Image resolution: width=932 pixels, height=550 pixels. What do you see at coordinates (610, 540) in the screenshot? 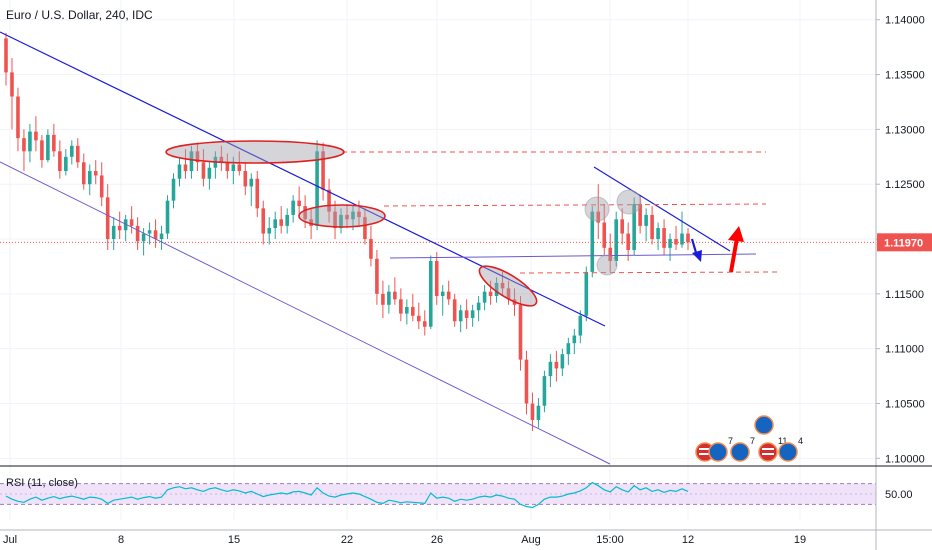
I see `x-tick-label: 15:00` at bounding box center [610, 540].